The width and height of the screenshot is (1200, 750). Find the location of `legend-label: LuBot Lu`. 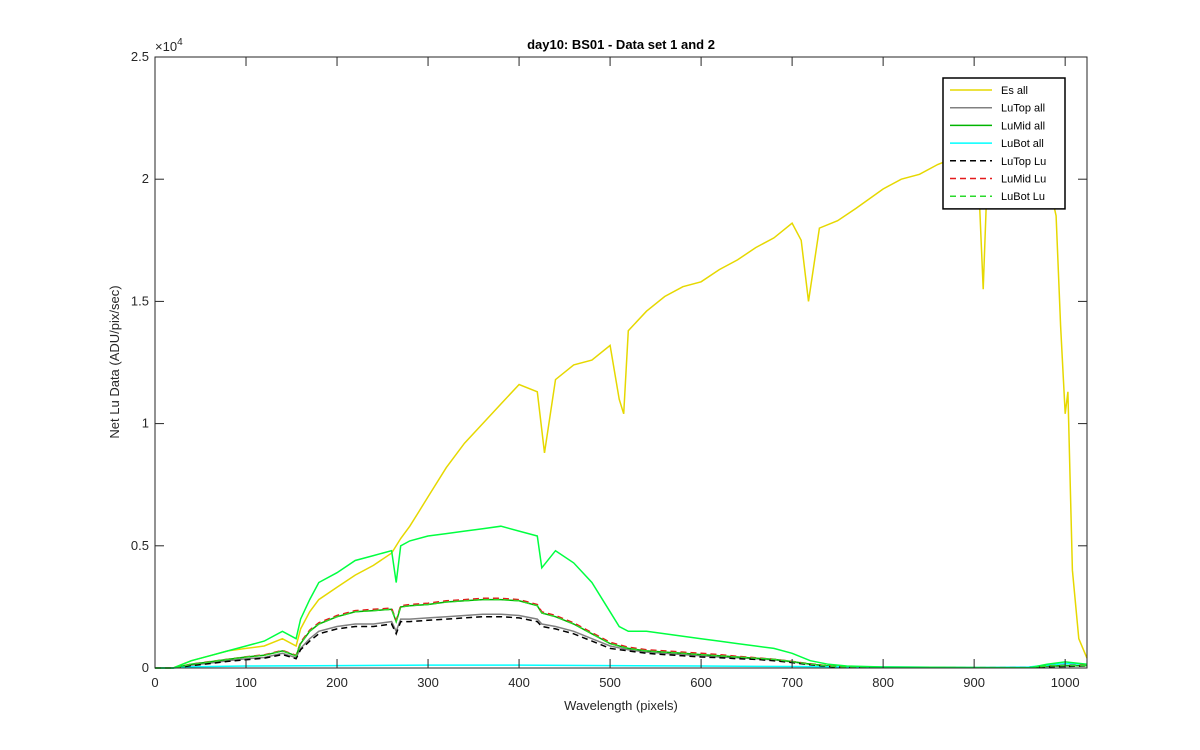

legend-label: LuBot Lu is located at coordinates (1023, 197).